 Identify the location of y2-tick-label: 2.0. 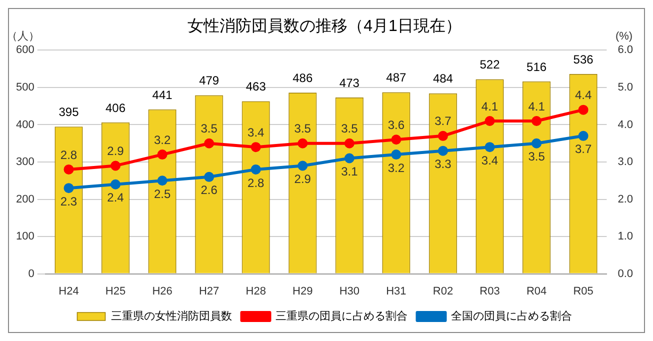
(626, 199).